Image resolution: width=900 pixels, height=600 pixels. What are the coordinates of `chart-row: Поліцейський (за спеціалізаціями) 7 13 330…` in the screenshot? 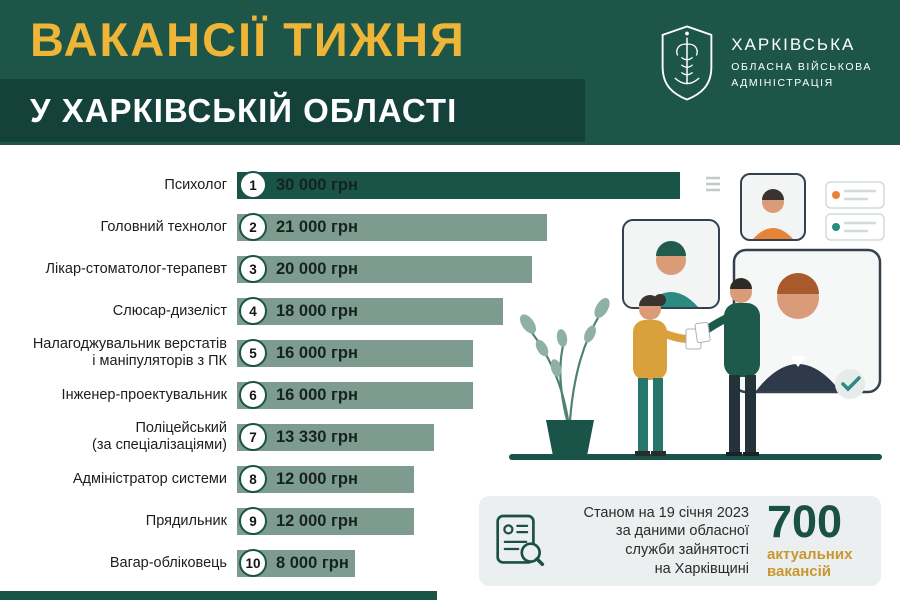 It's located at (362, 437).